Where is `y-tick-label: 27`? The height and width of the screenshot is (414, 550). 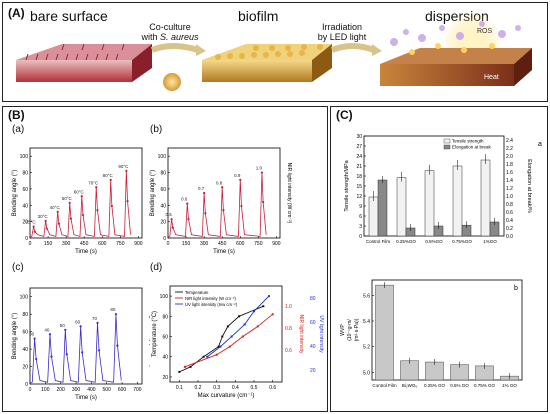
y-tick-label: 27 is located at coordinates (359, 147).